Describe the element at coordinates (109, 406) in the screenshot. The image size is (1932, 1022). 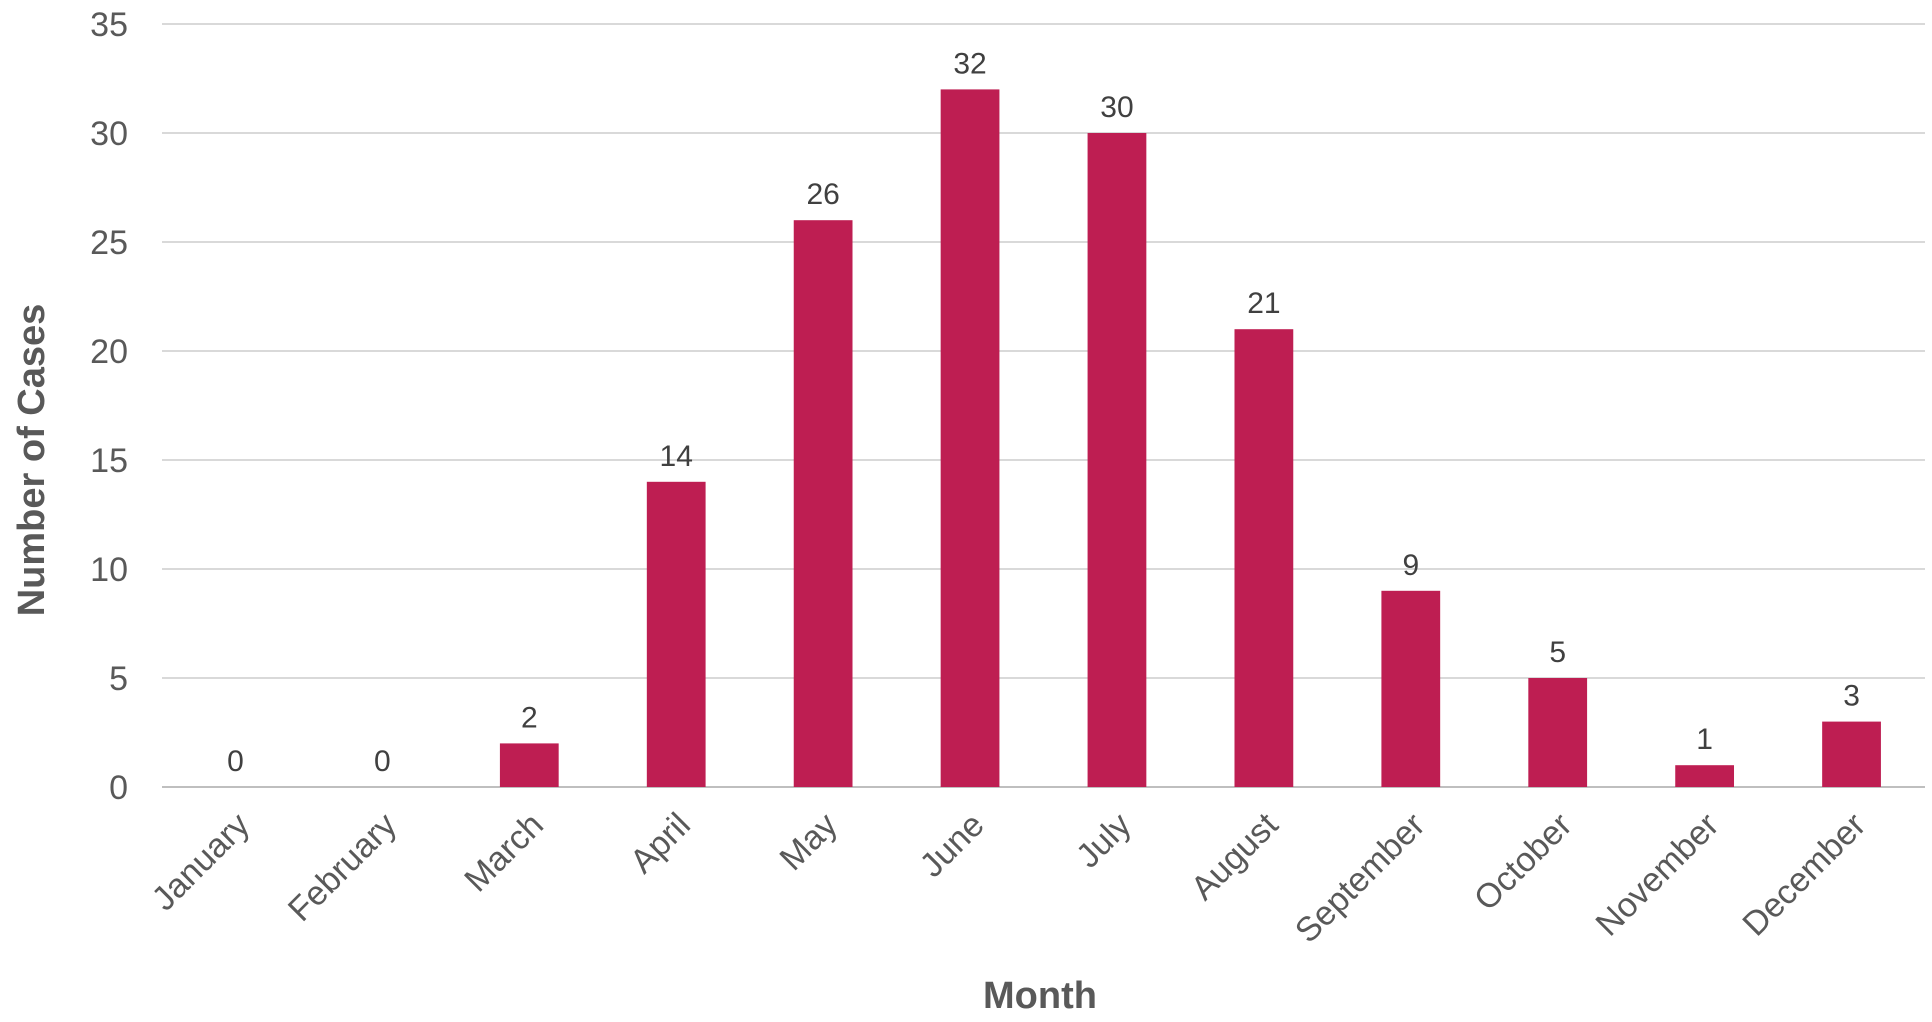
I see `y-axis-ticks: 0 5 10 15 20 25 30 35` at that location.